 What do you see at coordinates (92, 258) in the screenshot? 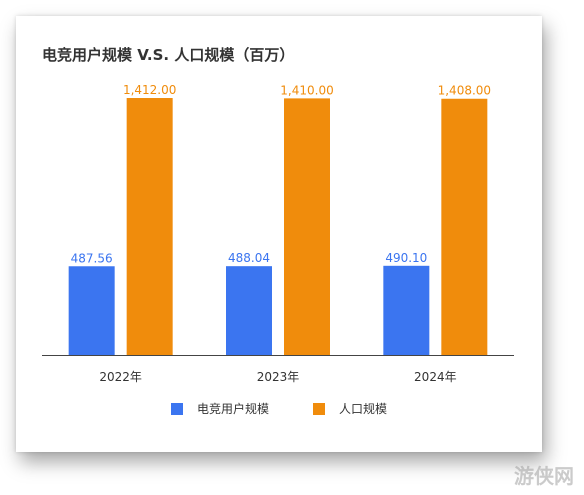
I see `data-label: 487.56` at bounding box center [92, 258].